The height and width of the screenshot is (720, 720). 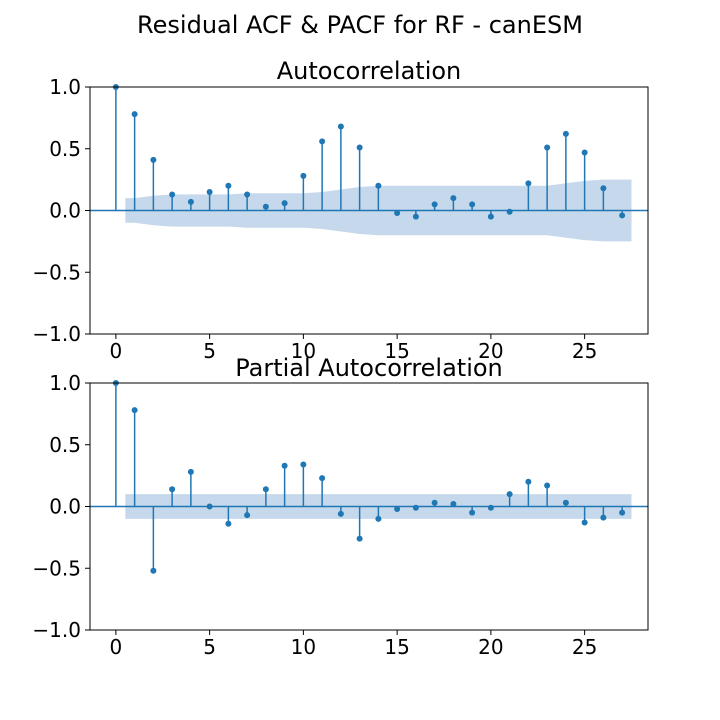 I want to click on acf-ytick-label-4: −1.0, so click(x=56, y=334).